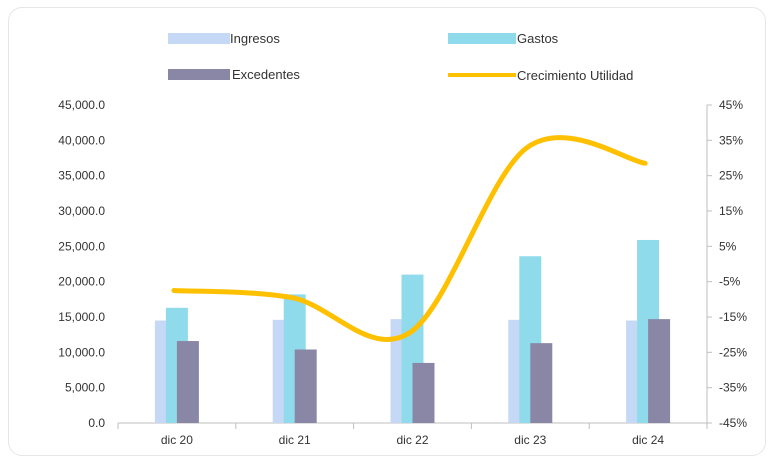  I want to click on y-right-tick-label: -35%, so click(733, 388).